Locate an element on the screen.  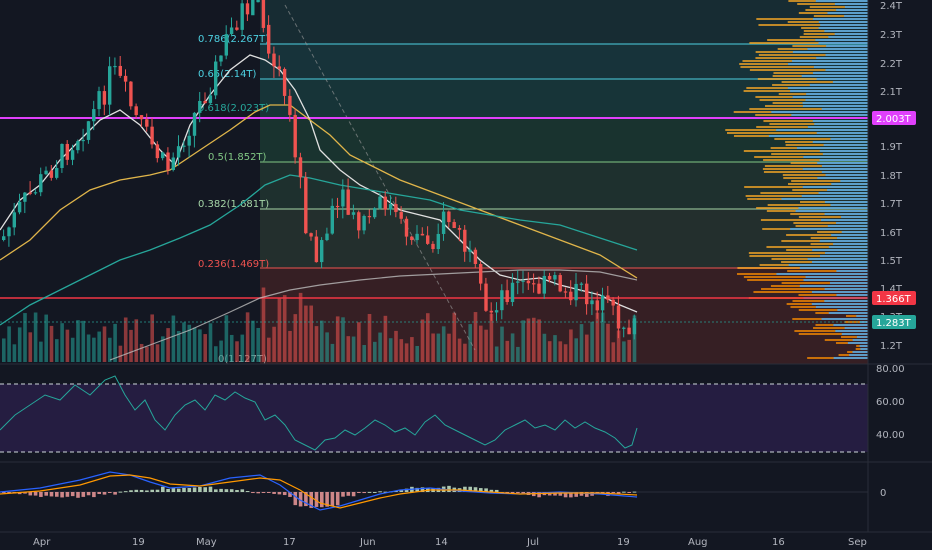
fib-zone-top is located at coordinates (564, 22).